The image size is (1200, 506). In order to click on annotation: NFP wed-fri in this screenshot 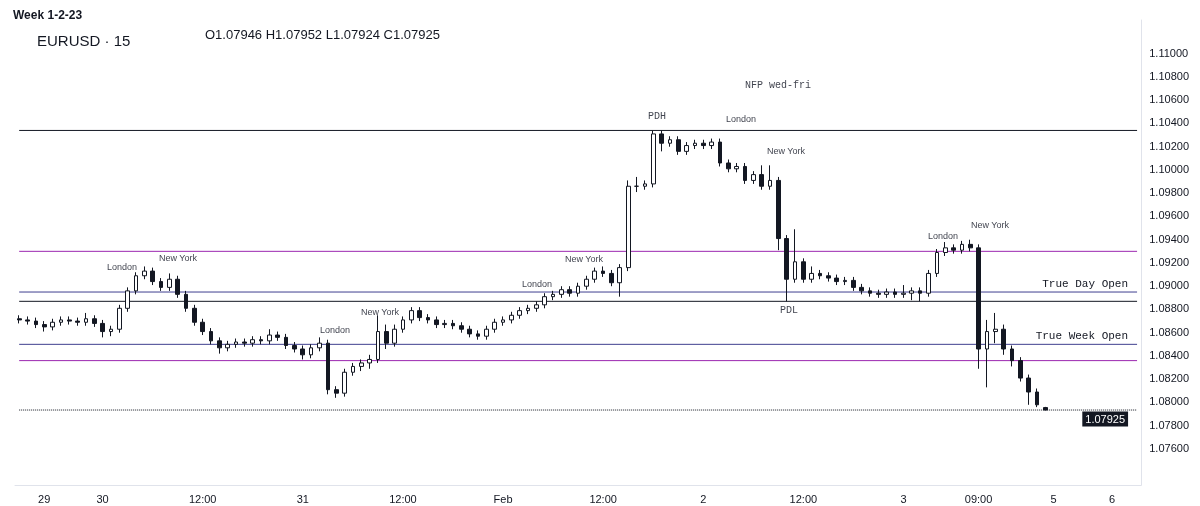, I will do `click(778, 85)`.